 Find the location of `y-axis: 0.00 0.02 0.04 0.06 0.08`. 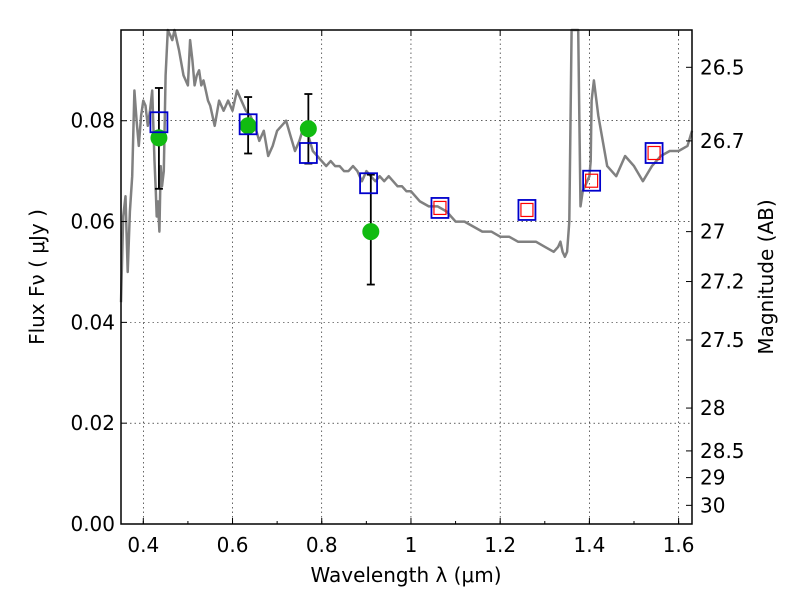

y-axis: 0.00 0.02 0.04 0.06 0.08 is located at coordinates (98, 322).